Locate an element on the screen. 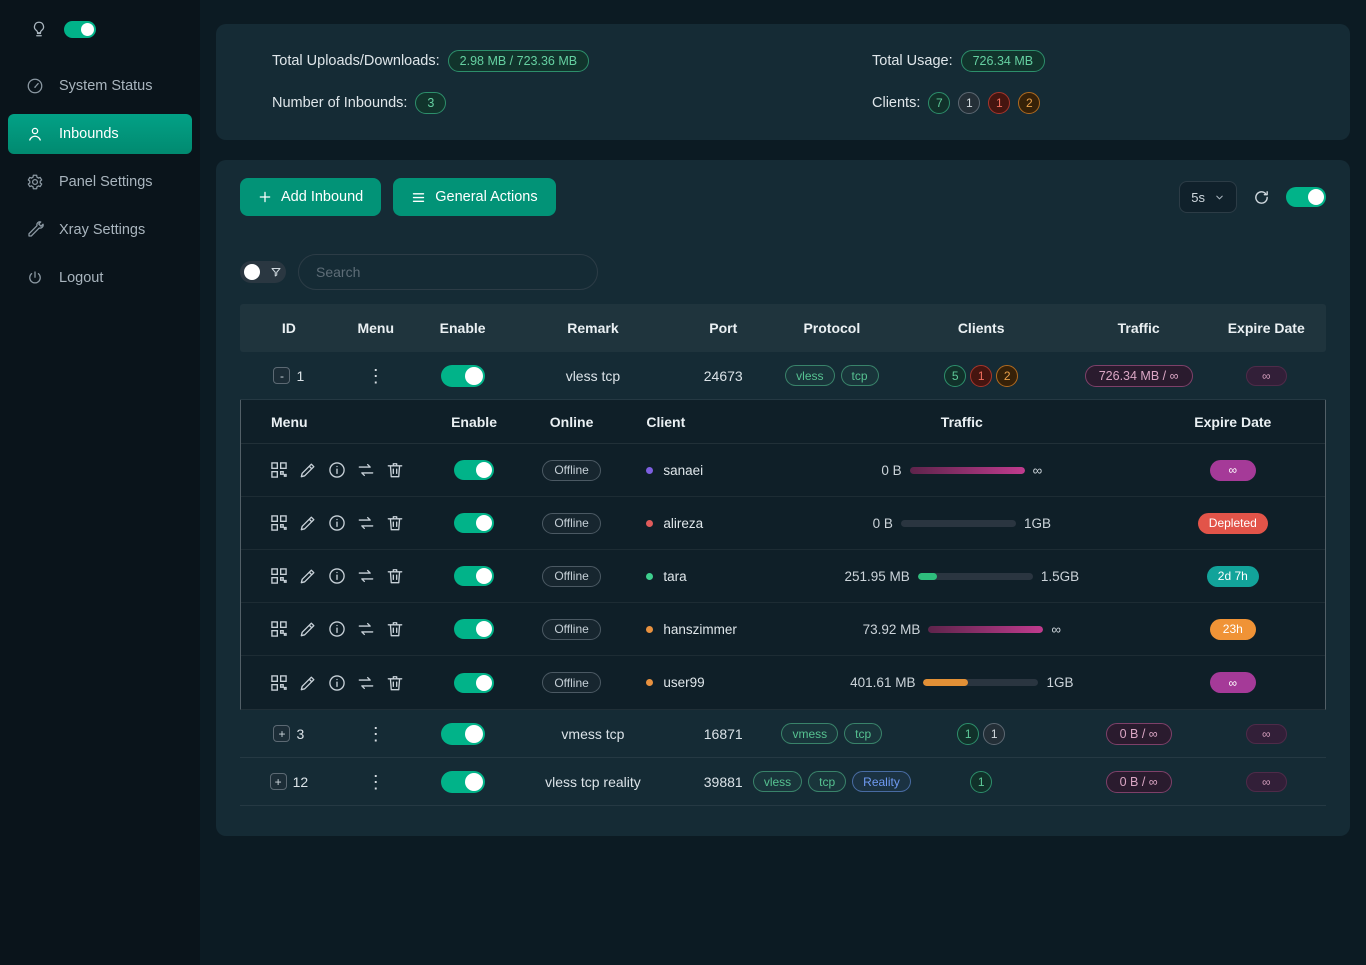 Image resolution: width=1366 pixels, height=965 pixels. collapse-toggle: - is located at coordinates (282, 375).